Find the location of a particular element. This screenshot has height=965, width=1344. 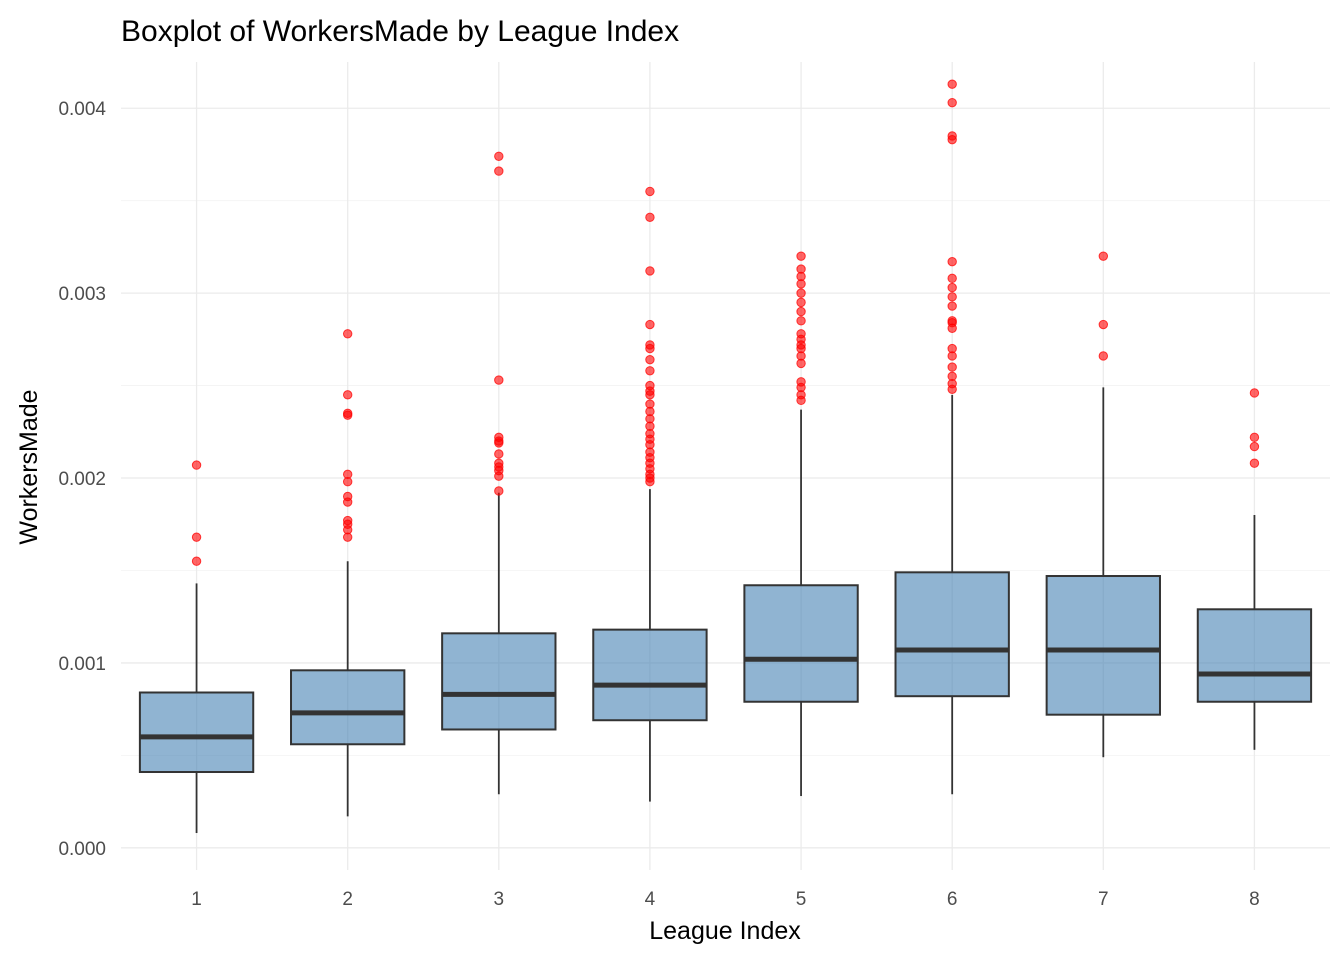

x-tick-label: 5 is located at coordinates (801, 899).